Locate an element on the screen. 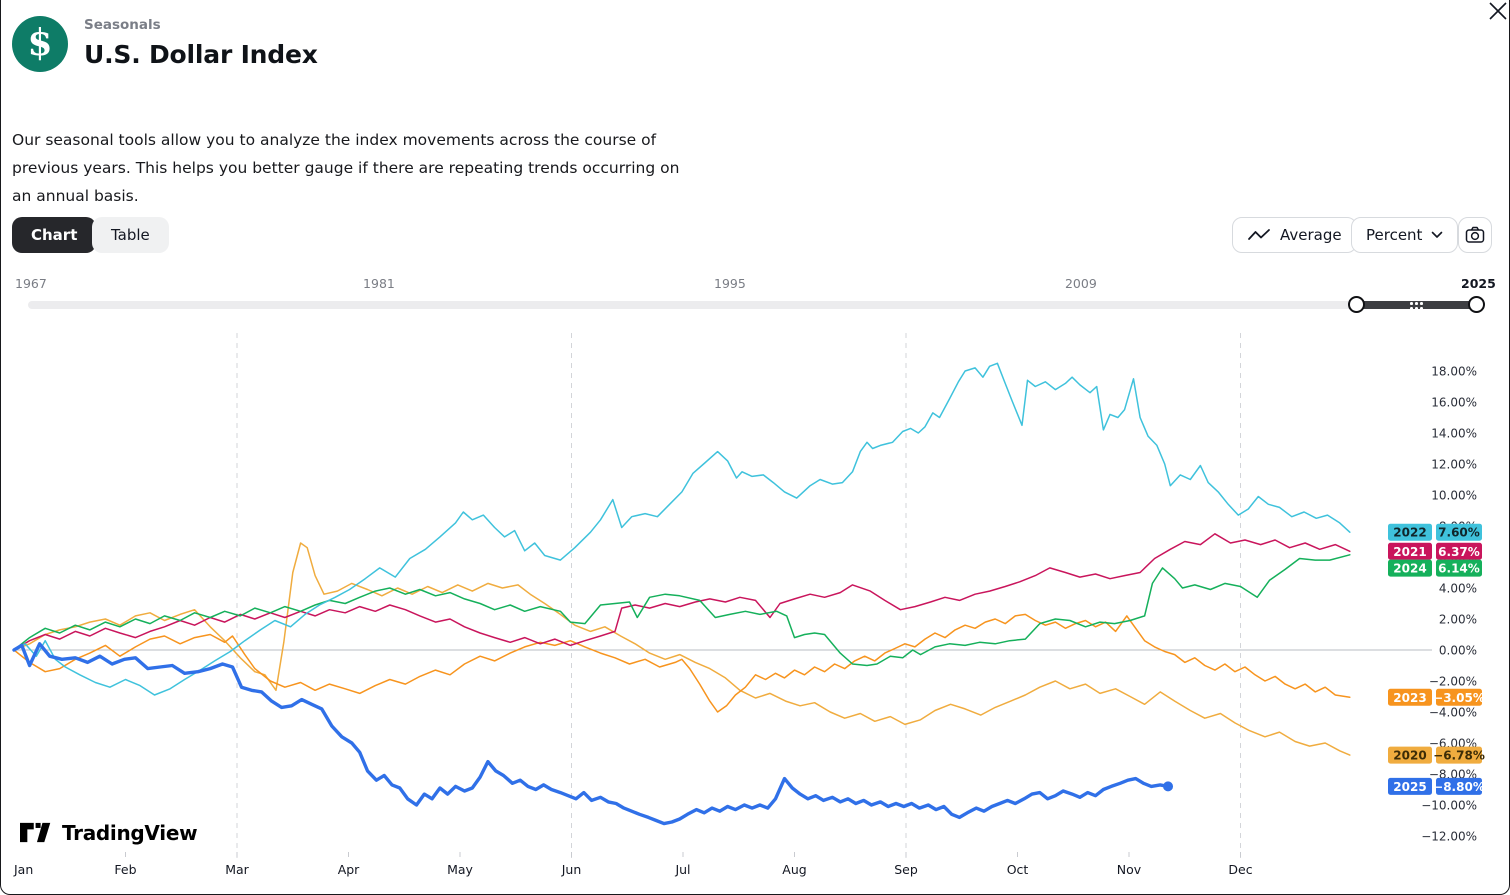  value-badge-label-2020: −6.78% is located at coordinates (1459, 756).